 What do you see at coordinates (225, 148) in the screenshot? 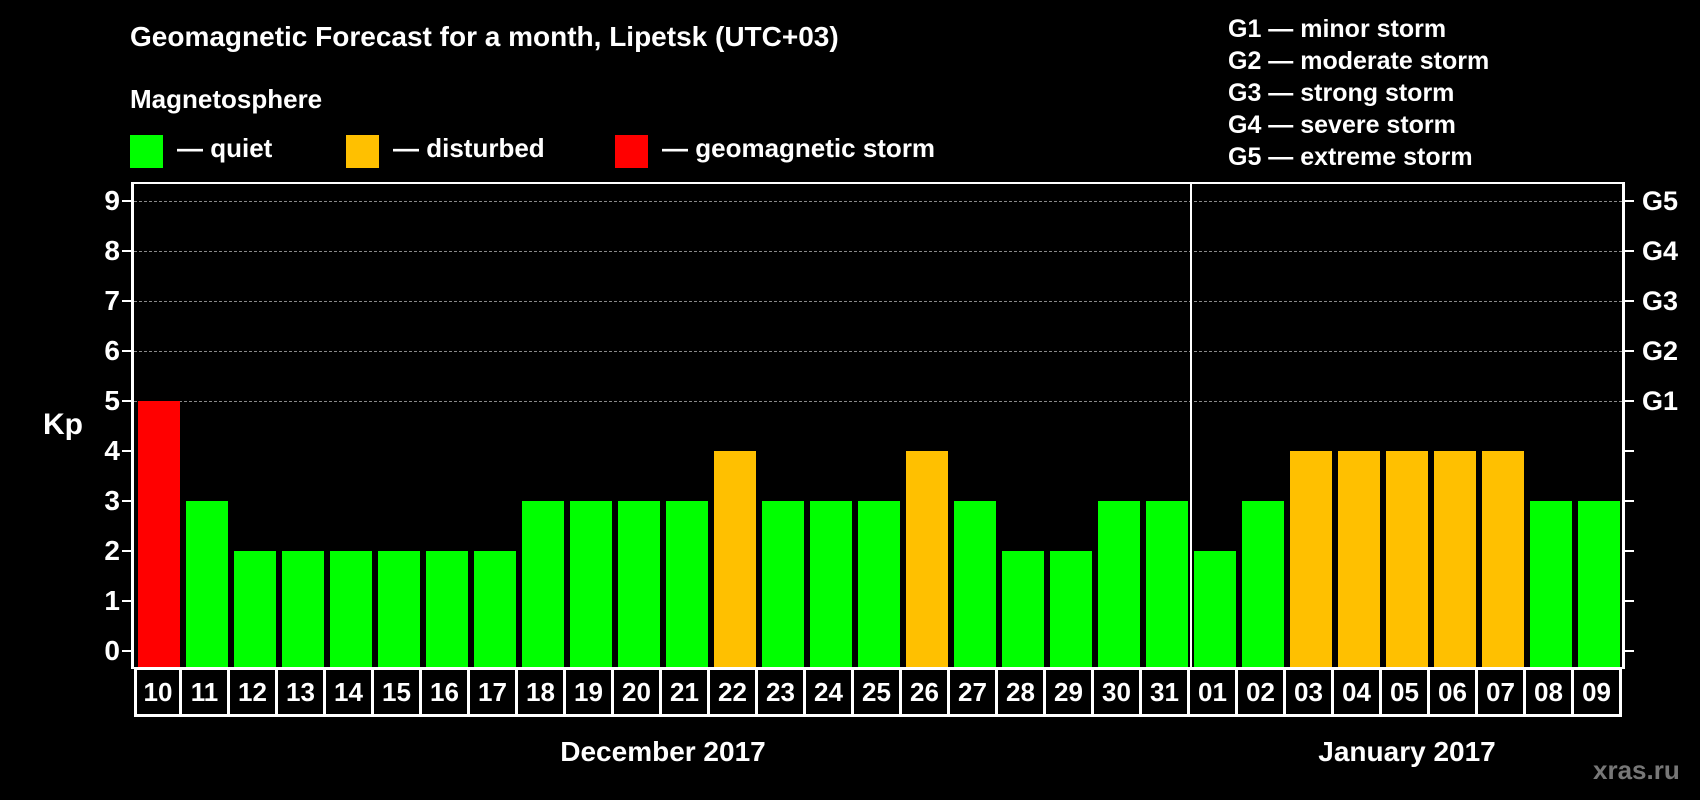
I see `legend-label-quiet: — quiet` at bounding box center [225, 148].